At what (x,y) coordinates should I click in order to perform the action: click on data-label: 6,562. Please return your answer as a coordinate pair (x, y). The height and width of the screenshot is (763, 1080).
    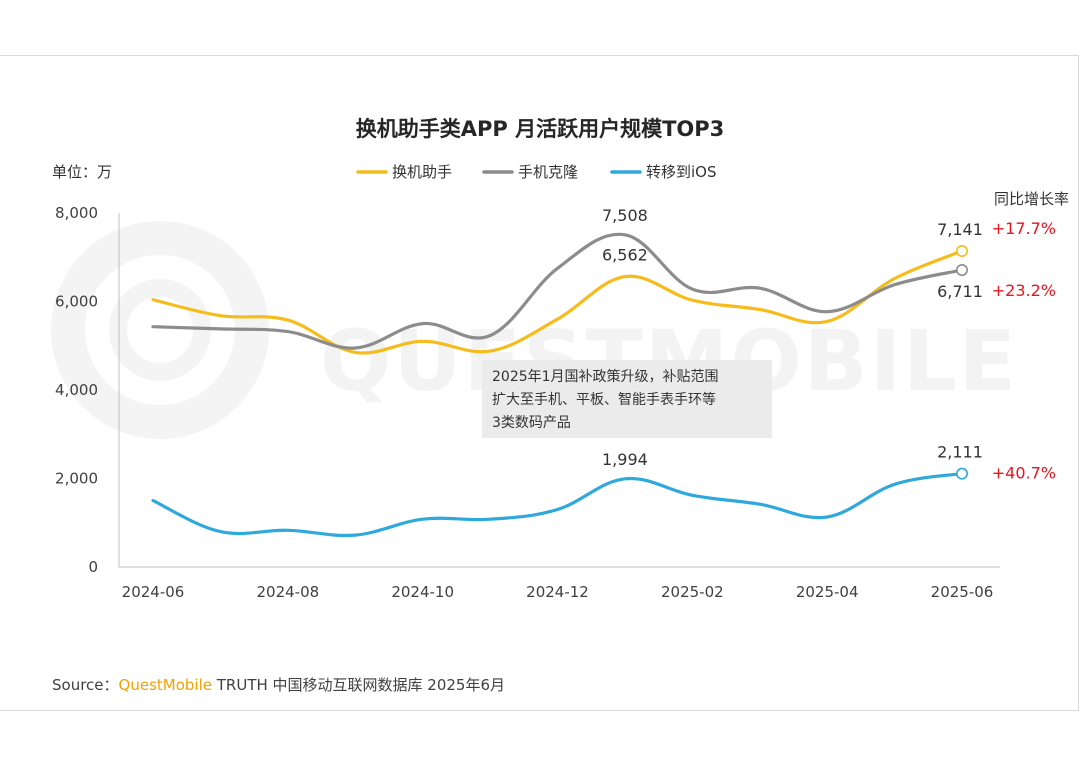
    Looking at the image, I should click on (625, 255).